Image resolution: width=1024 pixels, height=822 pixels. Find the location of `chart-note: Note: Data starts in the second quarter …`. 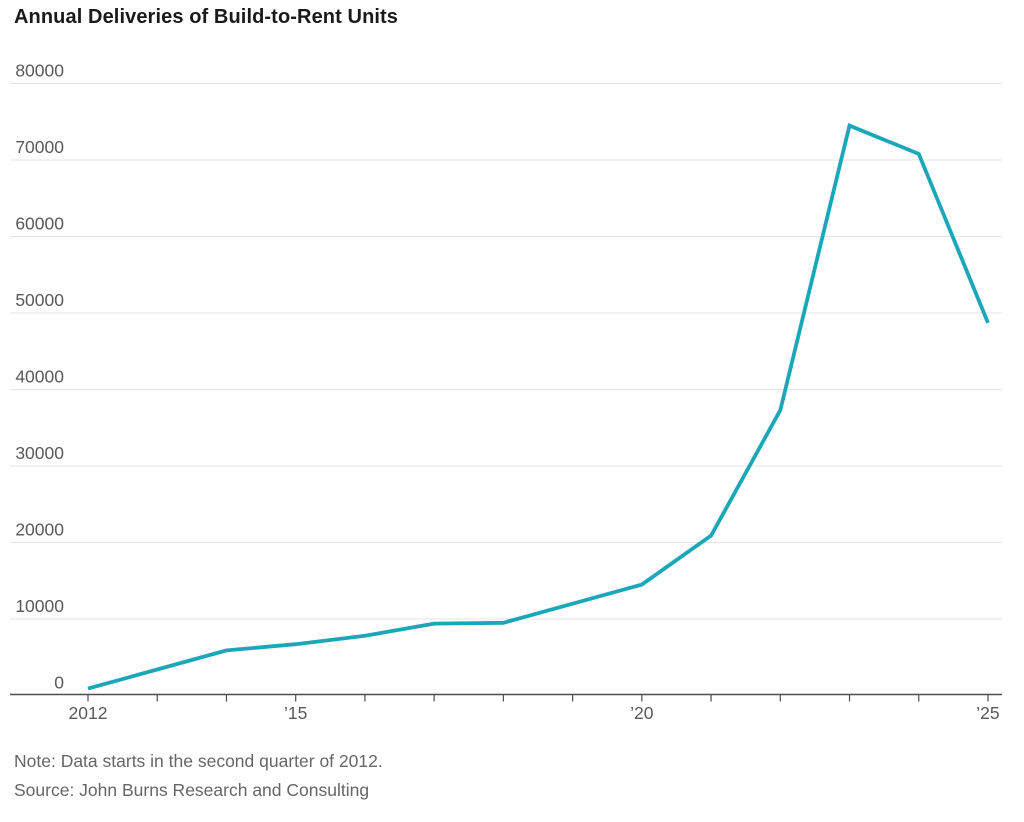

chart-note: Note: Data starts in the second quarter … is located at coordinates (198, 761).